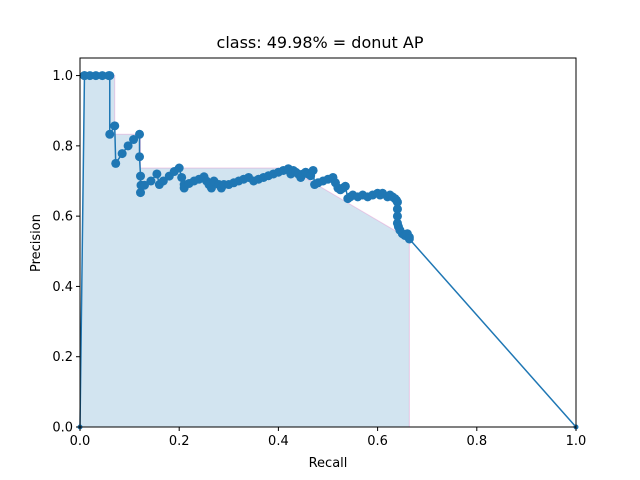  Describe the element at coordinates (62, 357) in the screenshot. I see `y-tick-label: 0.2` at that location.